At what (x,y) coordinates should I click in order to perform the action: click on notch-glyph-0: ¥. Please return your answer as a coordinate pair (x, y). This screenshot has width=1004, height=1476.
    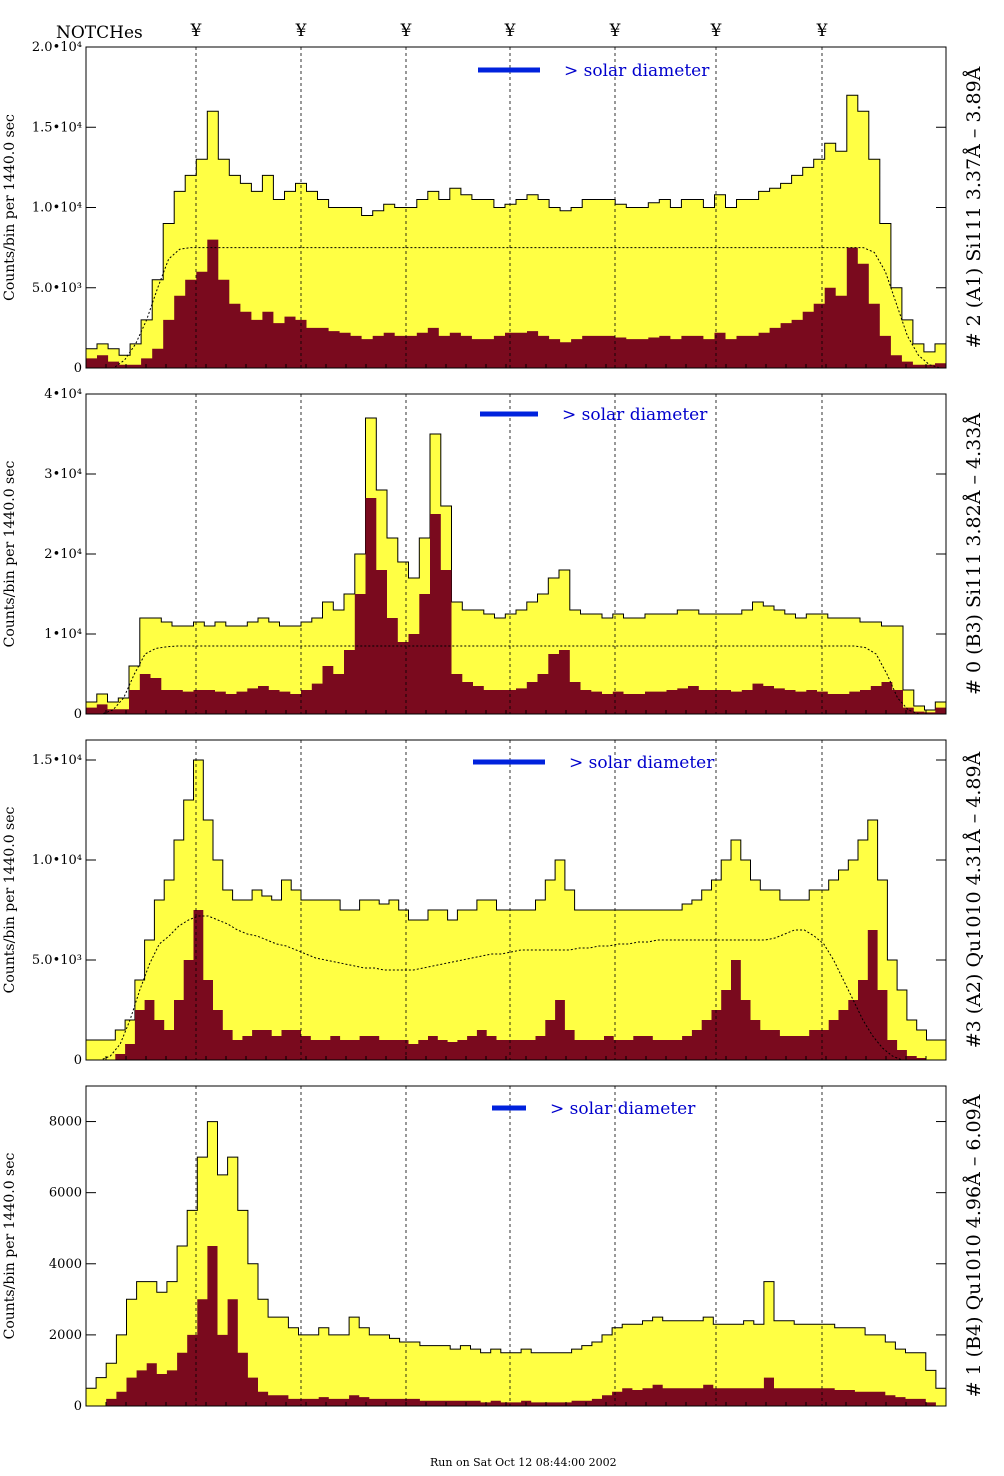
    Looking at the image, I should click on (196, 31).